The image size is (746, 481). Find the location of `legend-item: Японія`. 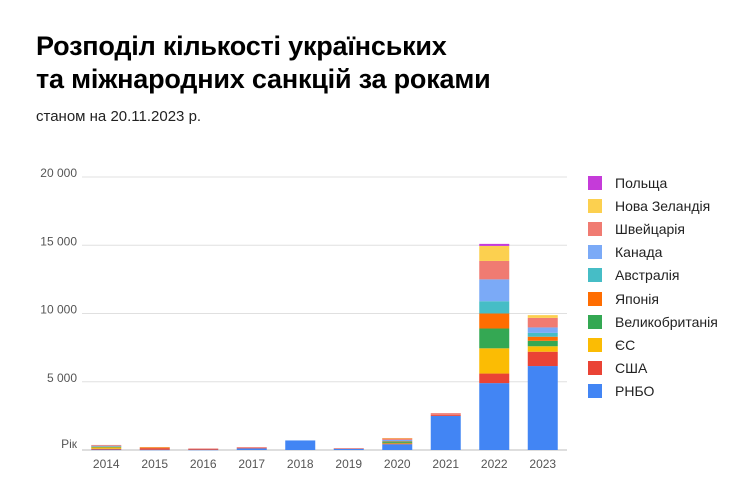

legend-item: Японія is located at coordinates (653, 298).